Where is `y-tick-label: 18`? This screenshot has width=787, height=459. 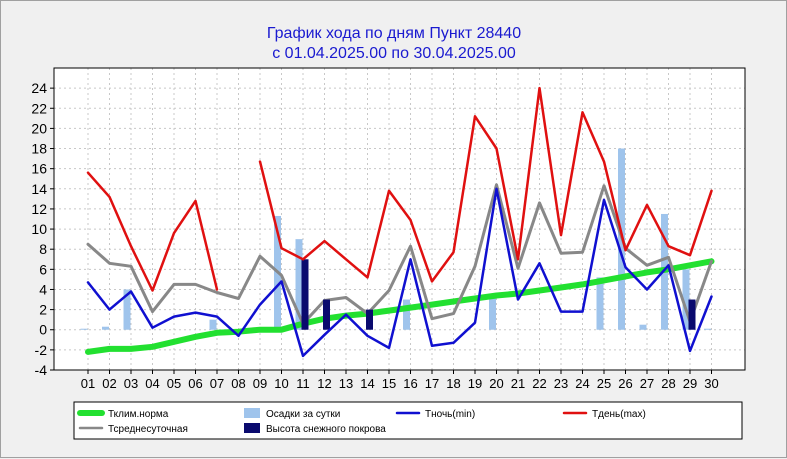
y-tick-label: 18 is located at coordinates (39, 149).